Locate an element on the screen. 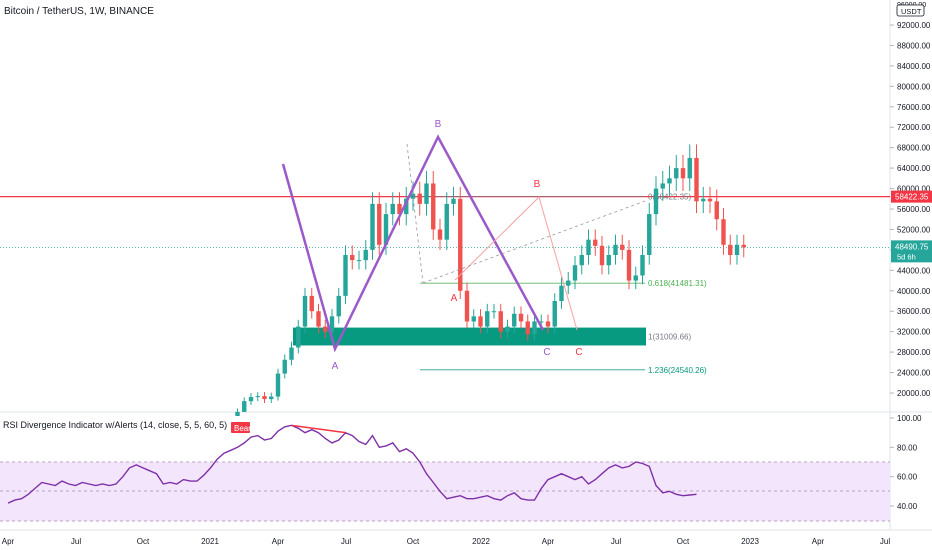 The image size is (932, 550). harmonic-pattern-line is located at coordinates (413, 243).